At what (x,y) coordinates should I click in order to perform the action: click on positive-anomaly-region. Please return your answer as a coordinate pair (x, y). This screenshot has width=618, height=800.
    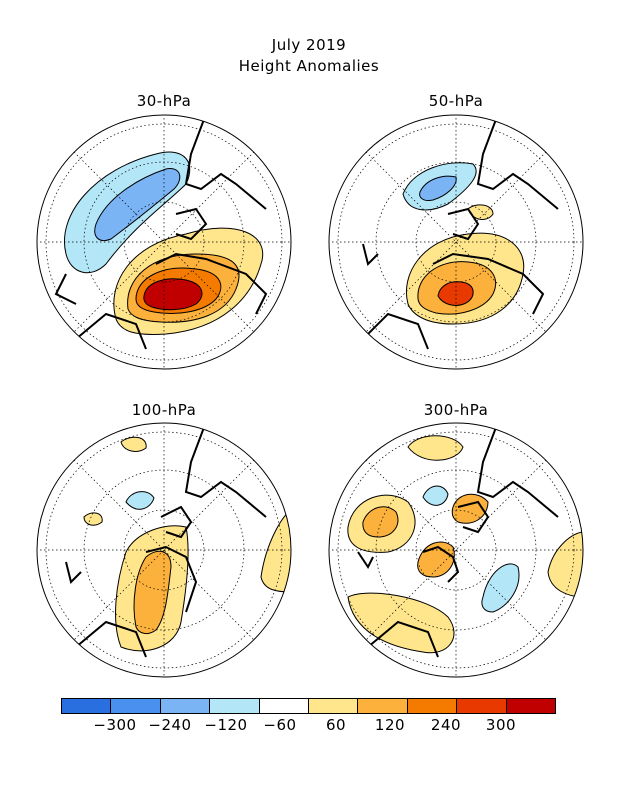
    Looking at the image, I should click on (435, 448).